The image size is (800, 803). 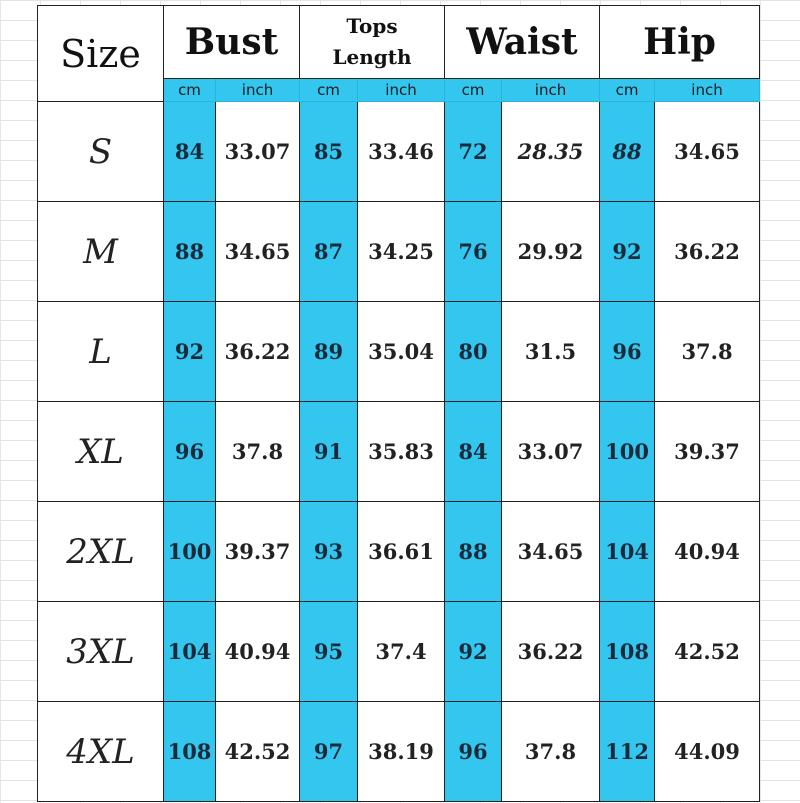 I want to click on bust-cm-cell: 92, so click(x=189, y=351).